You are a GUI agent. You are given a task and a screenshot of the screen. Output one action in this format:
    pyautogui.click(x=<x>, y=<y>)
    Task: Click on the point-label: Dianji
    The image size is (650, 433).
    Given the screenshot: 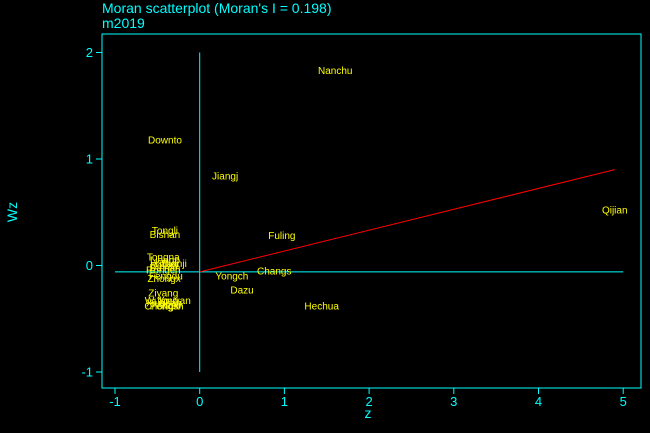 What is the action you would take?
    pyautogui.click(x=174, y=264)
    